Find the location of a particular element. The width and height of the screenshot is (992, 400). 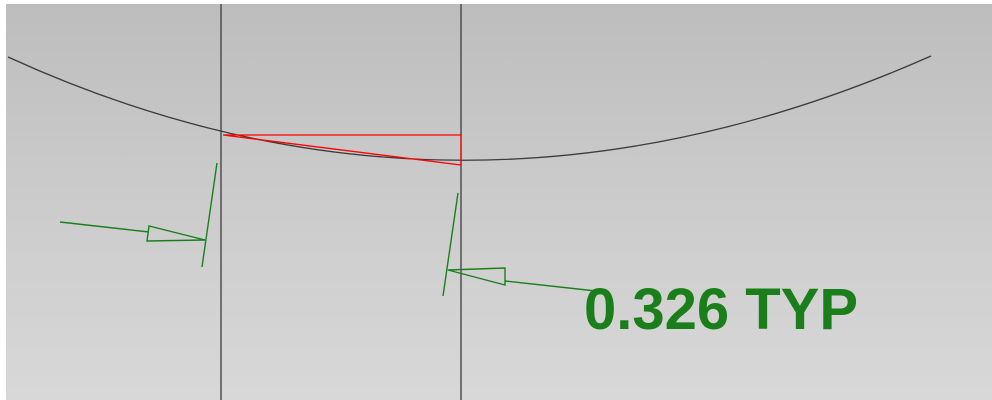

dimension-text: 0.326 TYP is located at coordinates (721, 309).